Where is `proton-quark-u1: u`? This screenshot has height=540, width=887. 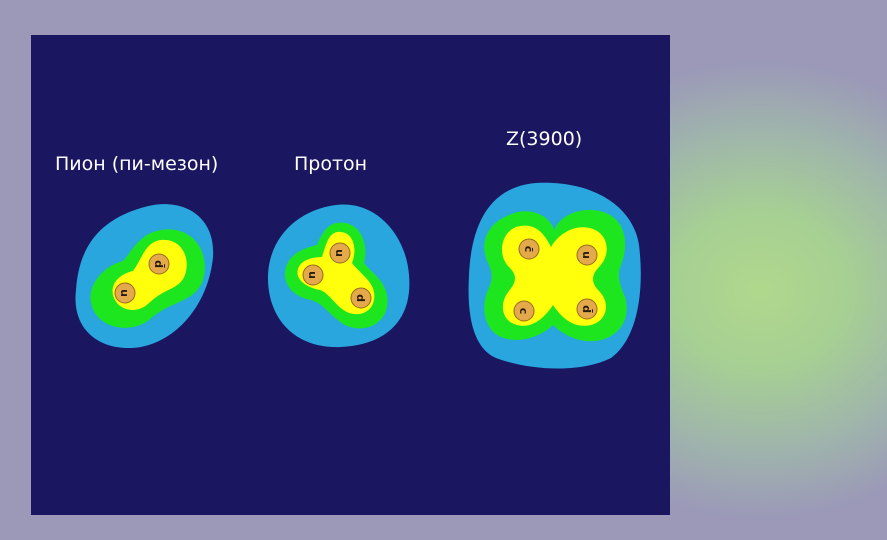 proton-quark-u1: u is located at coordinates (340, 253).